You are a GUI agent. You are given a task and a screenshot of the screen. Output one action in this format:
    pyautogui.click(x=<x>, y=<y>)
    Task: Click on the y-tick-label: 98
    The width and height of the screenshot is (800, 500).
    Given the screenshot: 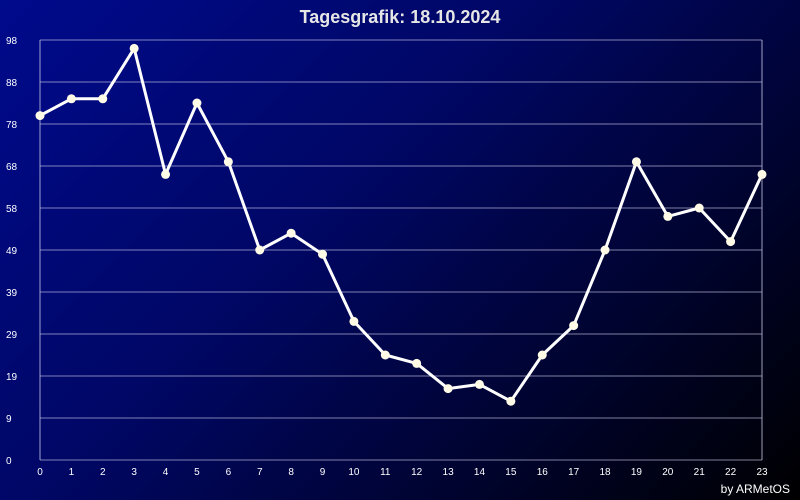 What is the action you would take?
    pyautogui.click(x=12, y=41)
    